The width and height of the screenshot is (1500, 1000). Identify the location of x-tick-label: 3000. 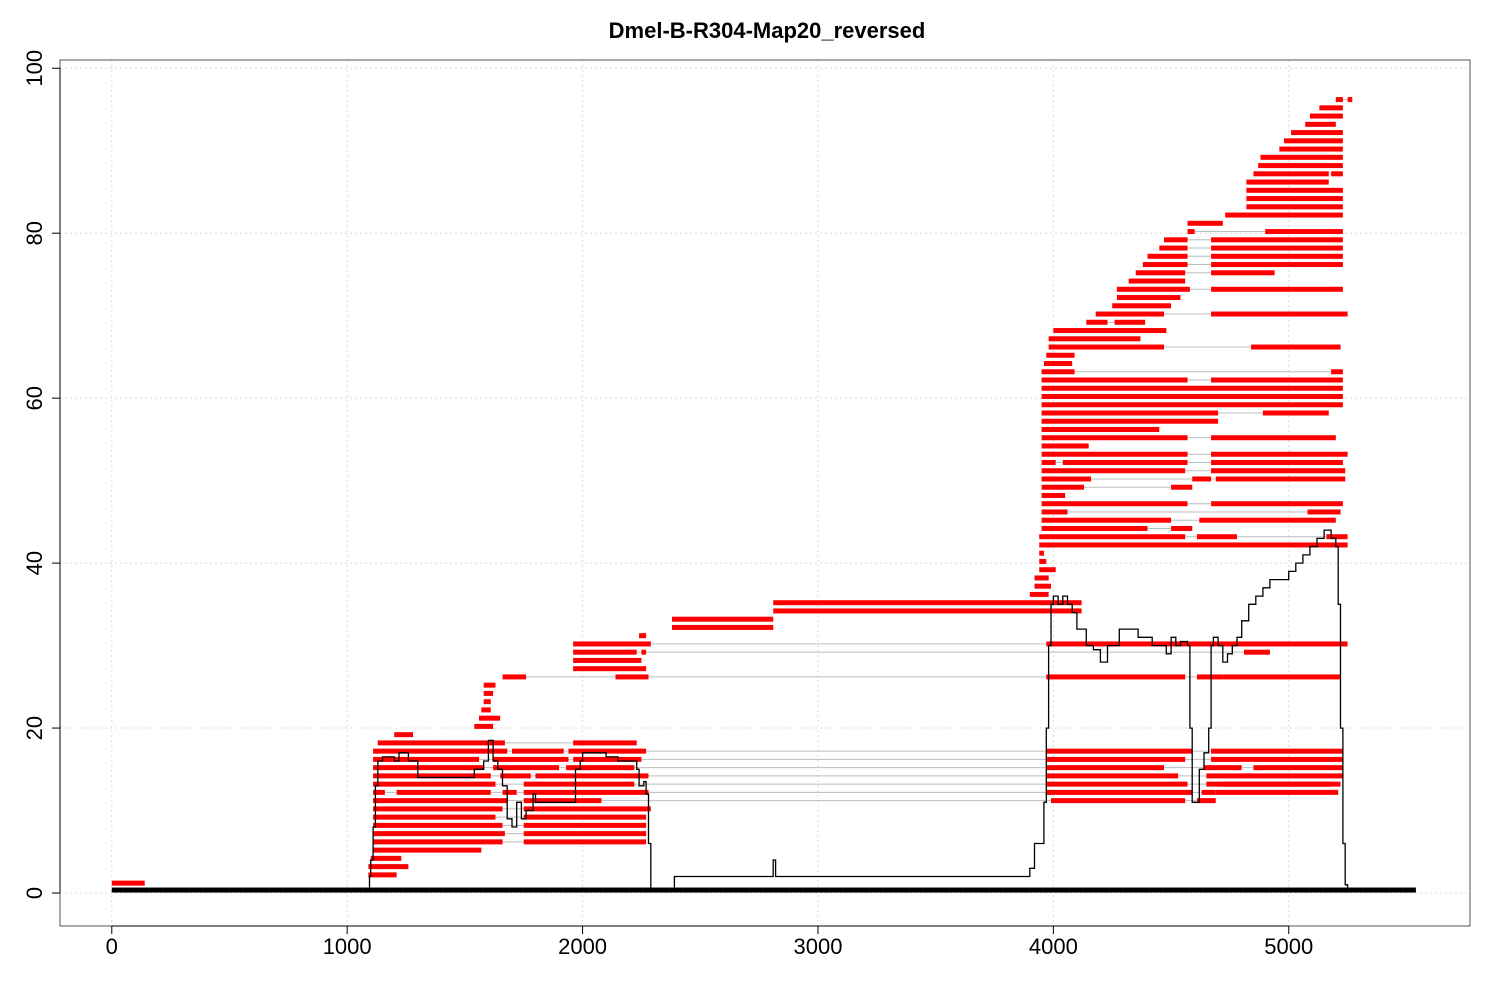
(817, 946).